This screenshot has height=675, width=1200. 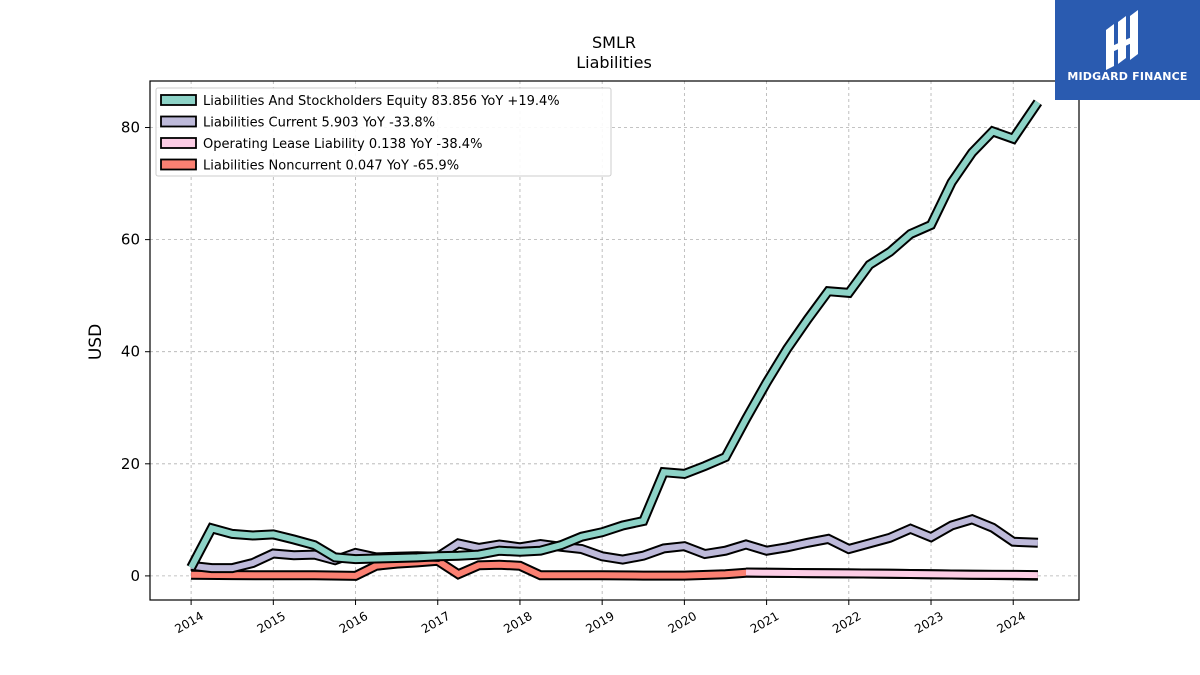 I want to click on legend-frame, so click(x=383, y=132).